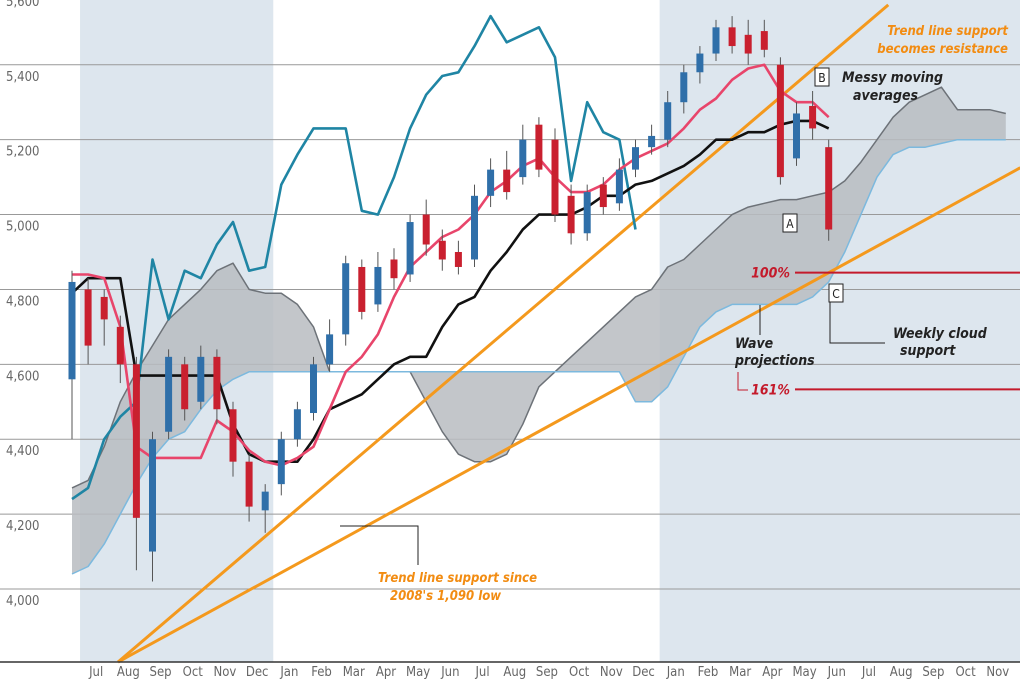 The image size is (1020, 680). I want to click on y-tick-label: 5,400, so click(22, 77).